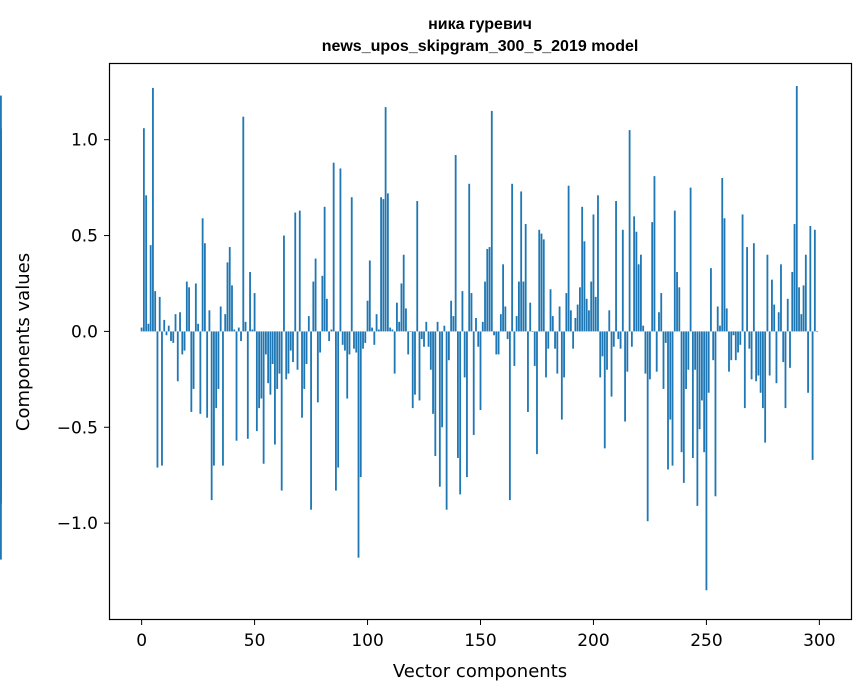 This screenshot has height=696, width=867. Describe the element at coordinates (367, 641) in the screenshot. I see `x-tick-label: 100` at that location.